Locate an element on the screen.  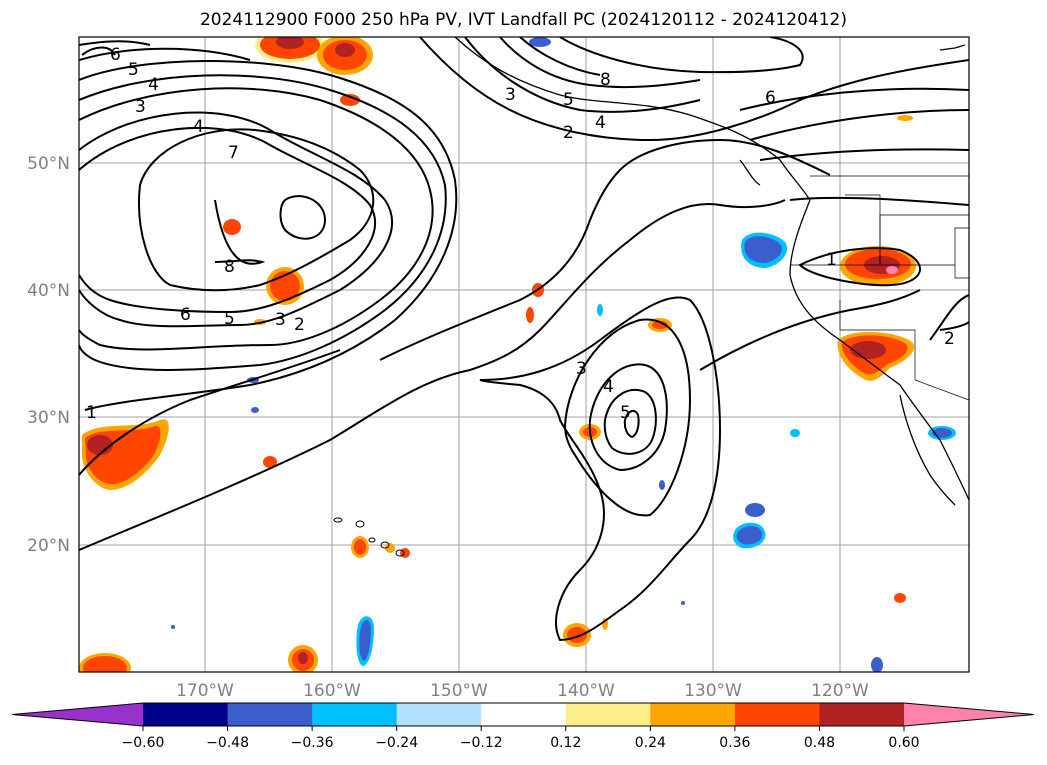
colorbar-tick-label: −0.12 is located at coordinates (481, 743).